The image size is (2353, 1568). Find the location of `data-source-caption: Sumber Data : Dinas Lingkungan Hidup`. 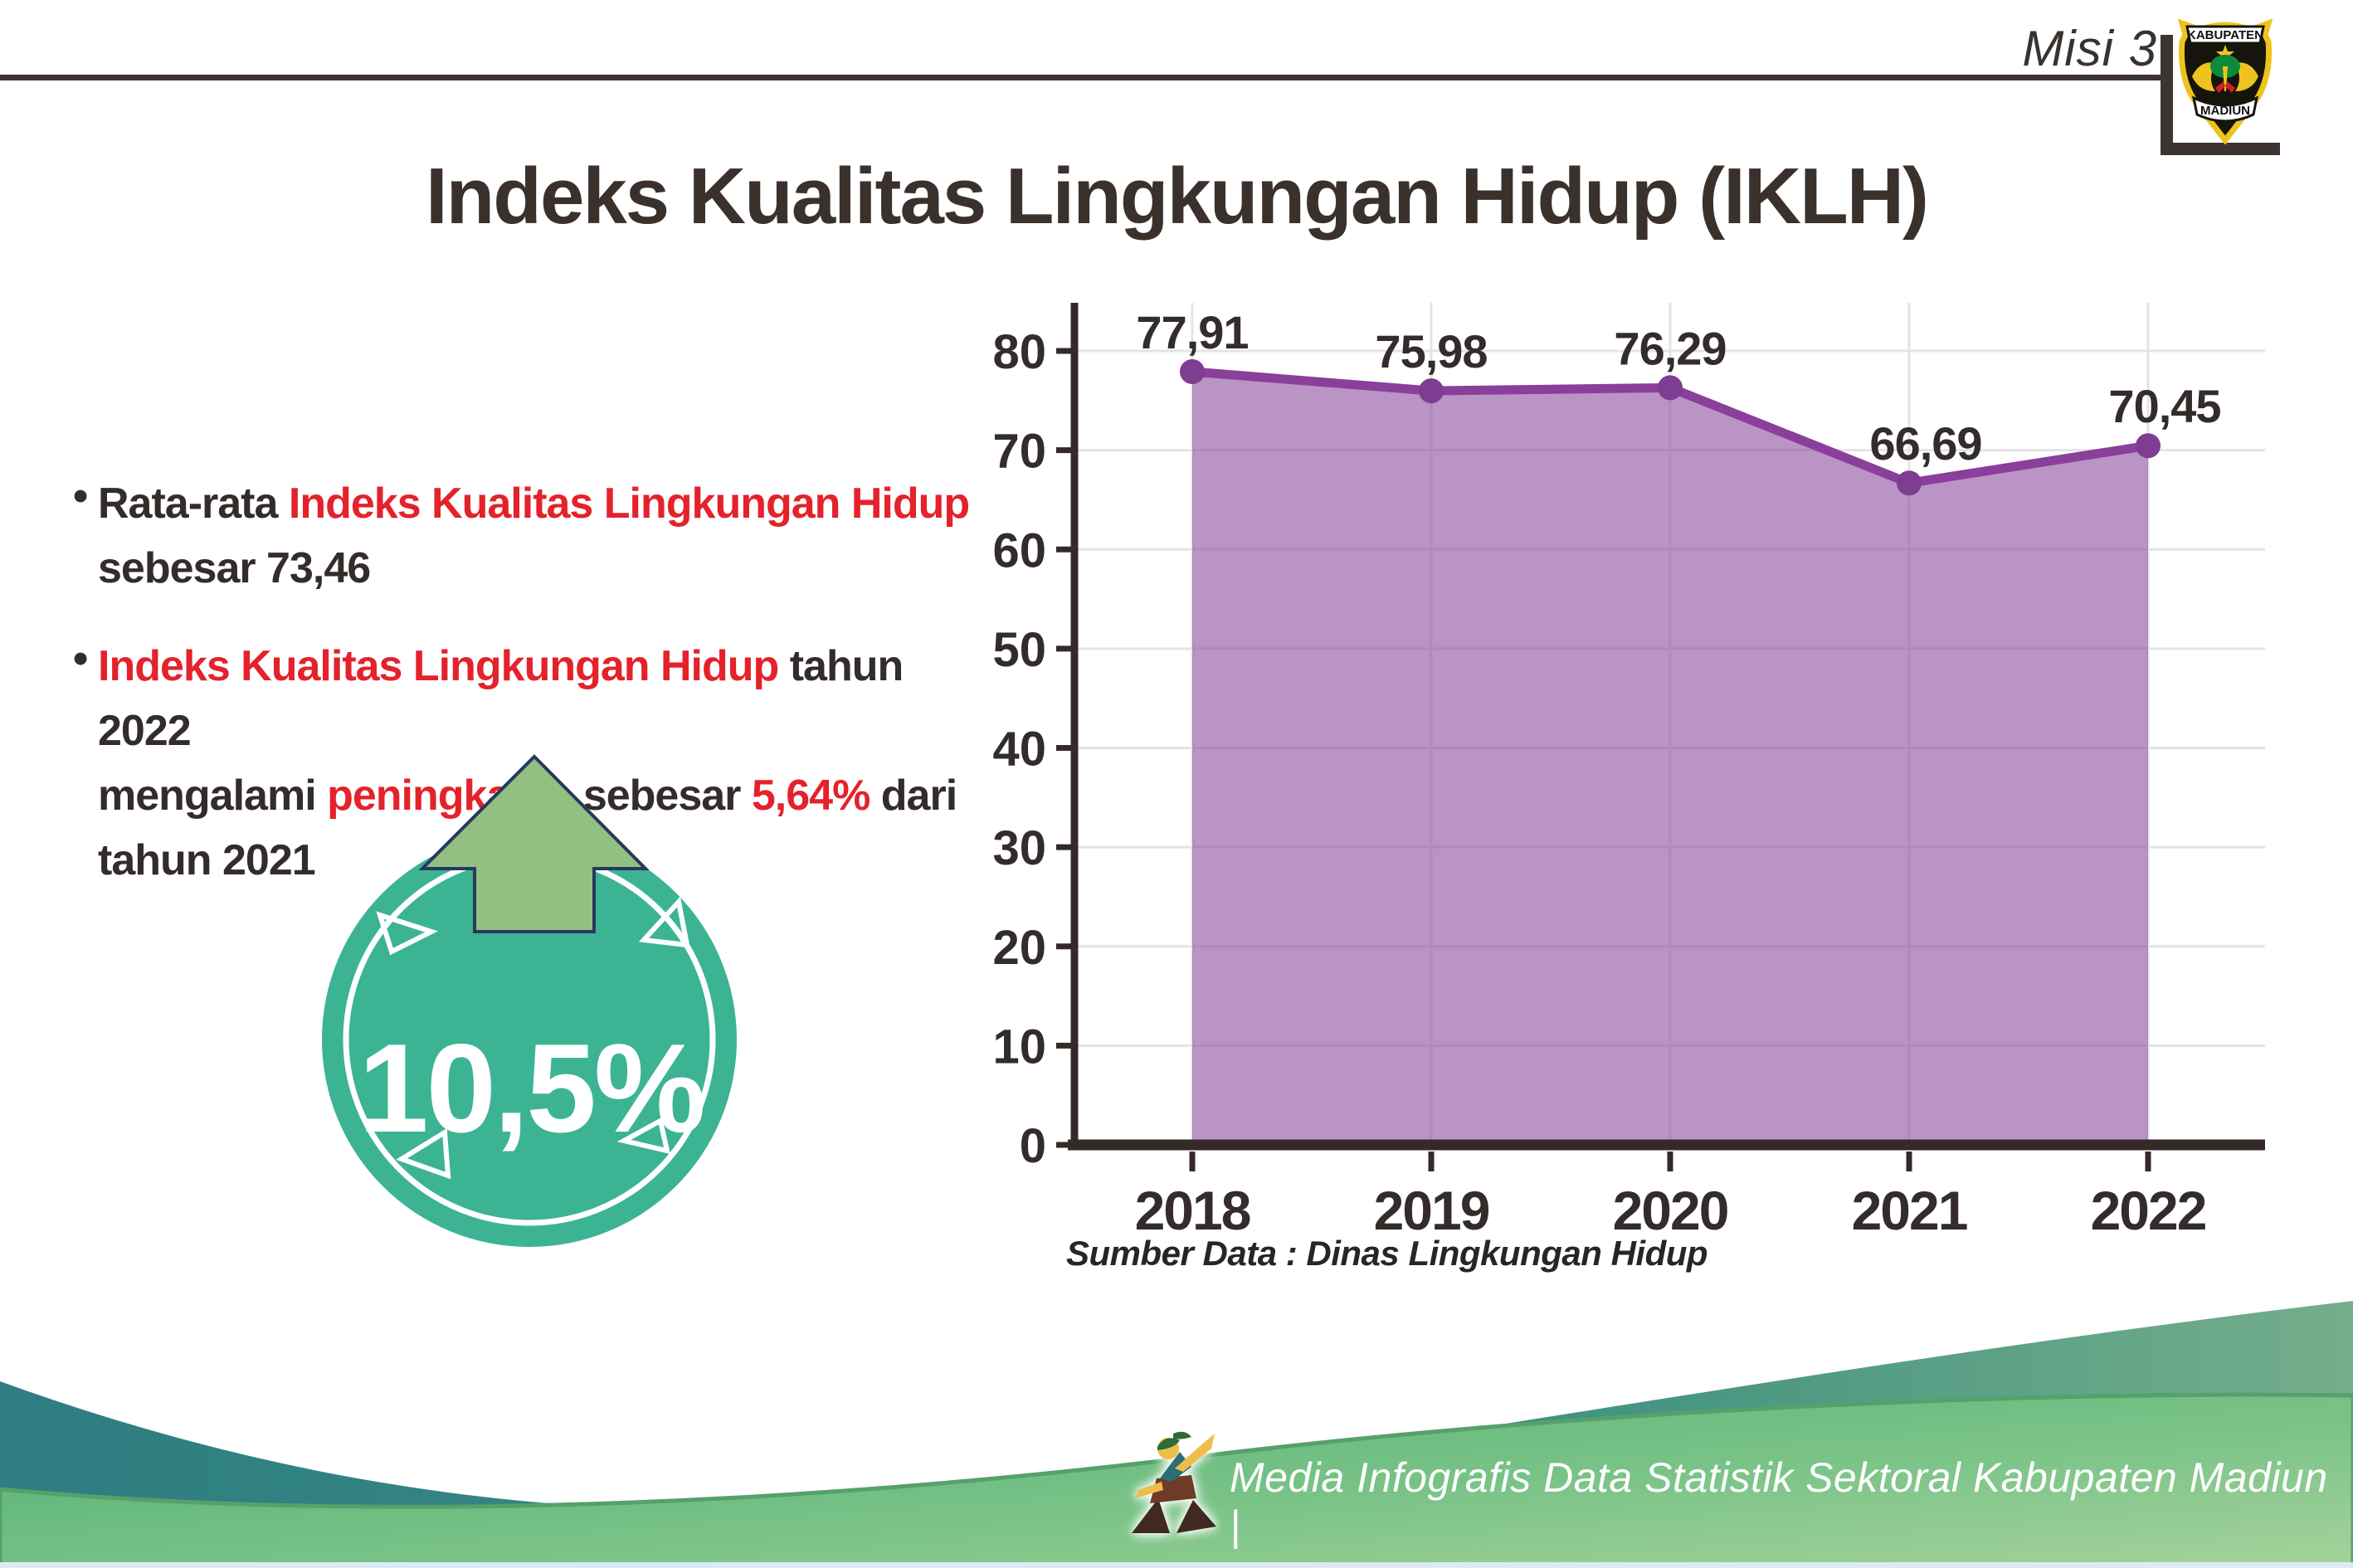

data-source-caption: Sumber Data : Dinas Lingkungan Hidup is located at coordinates (1387, 1253).